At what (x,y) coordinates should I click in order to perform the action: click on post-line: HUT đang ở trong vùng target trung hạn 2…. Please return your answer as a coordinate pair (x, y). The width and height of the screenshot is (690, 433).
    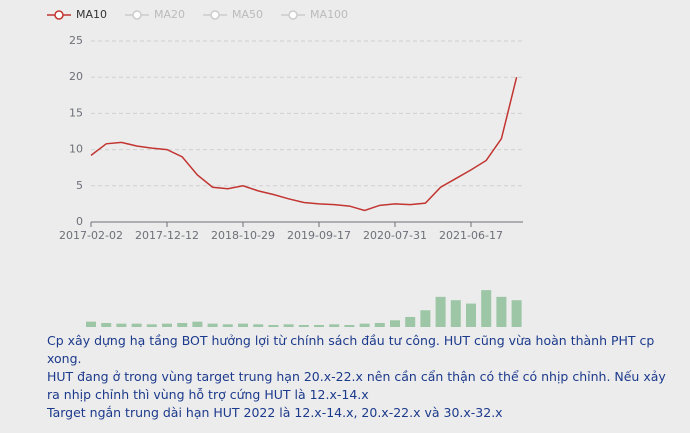
    Looking at the image, I should click on (356, 385).